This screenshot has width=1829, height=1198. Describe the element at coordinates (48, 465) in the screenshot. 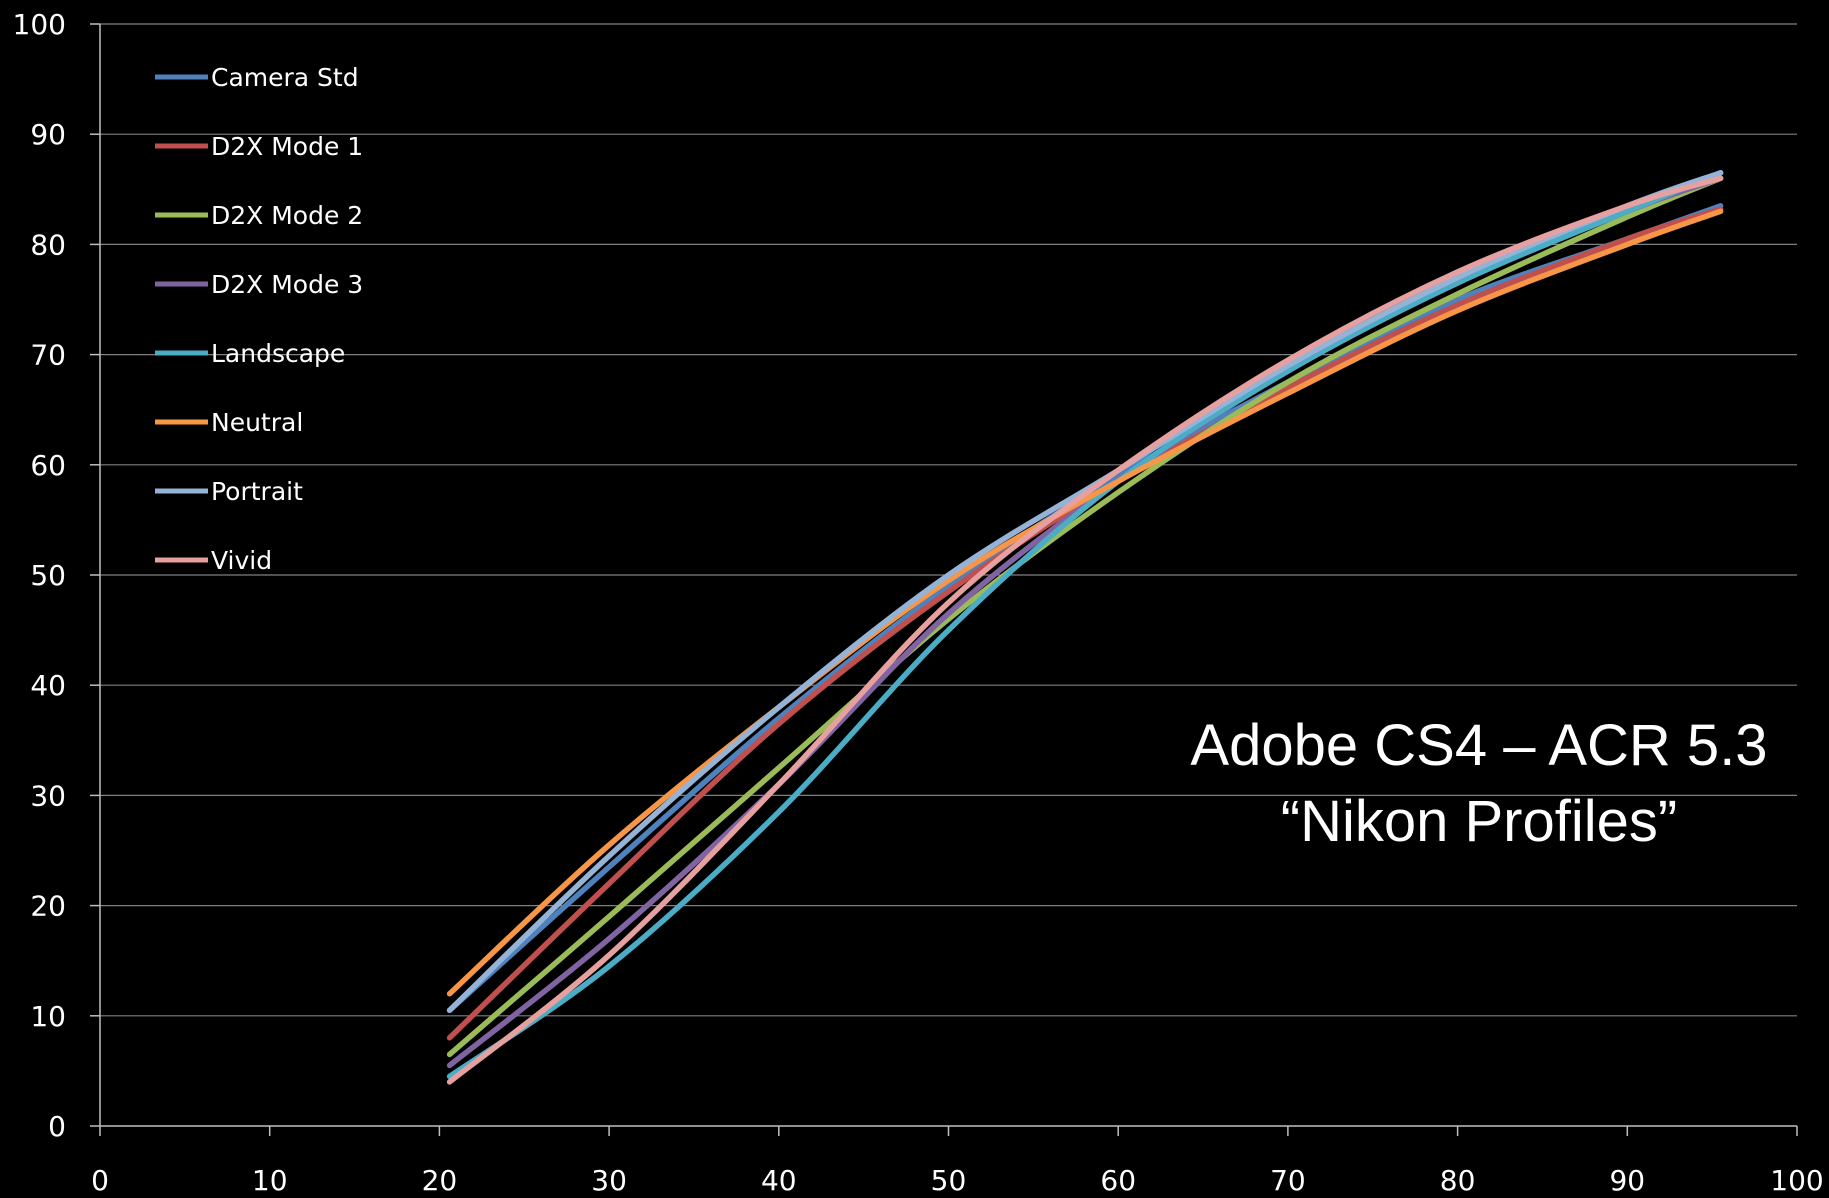

I see `y-tick-label: 60` at that location.